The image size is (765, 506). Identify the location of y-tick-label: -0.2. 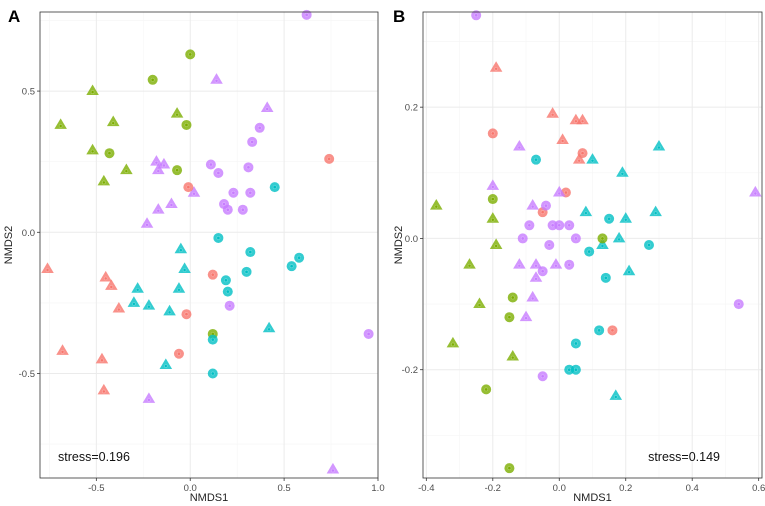
(410, 370).